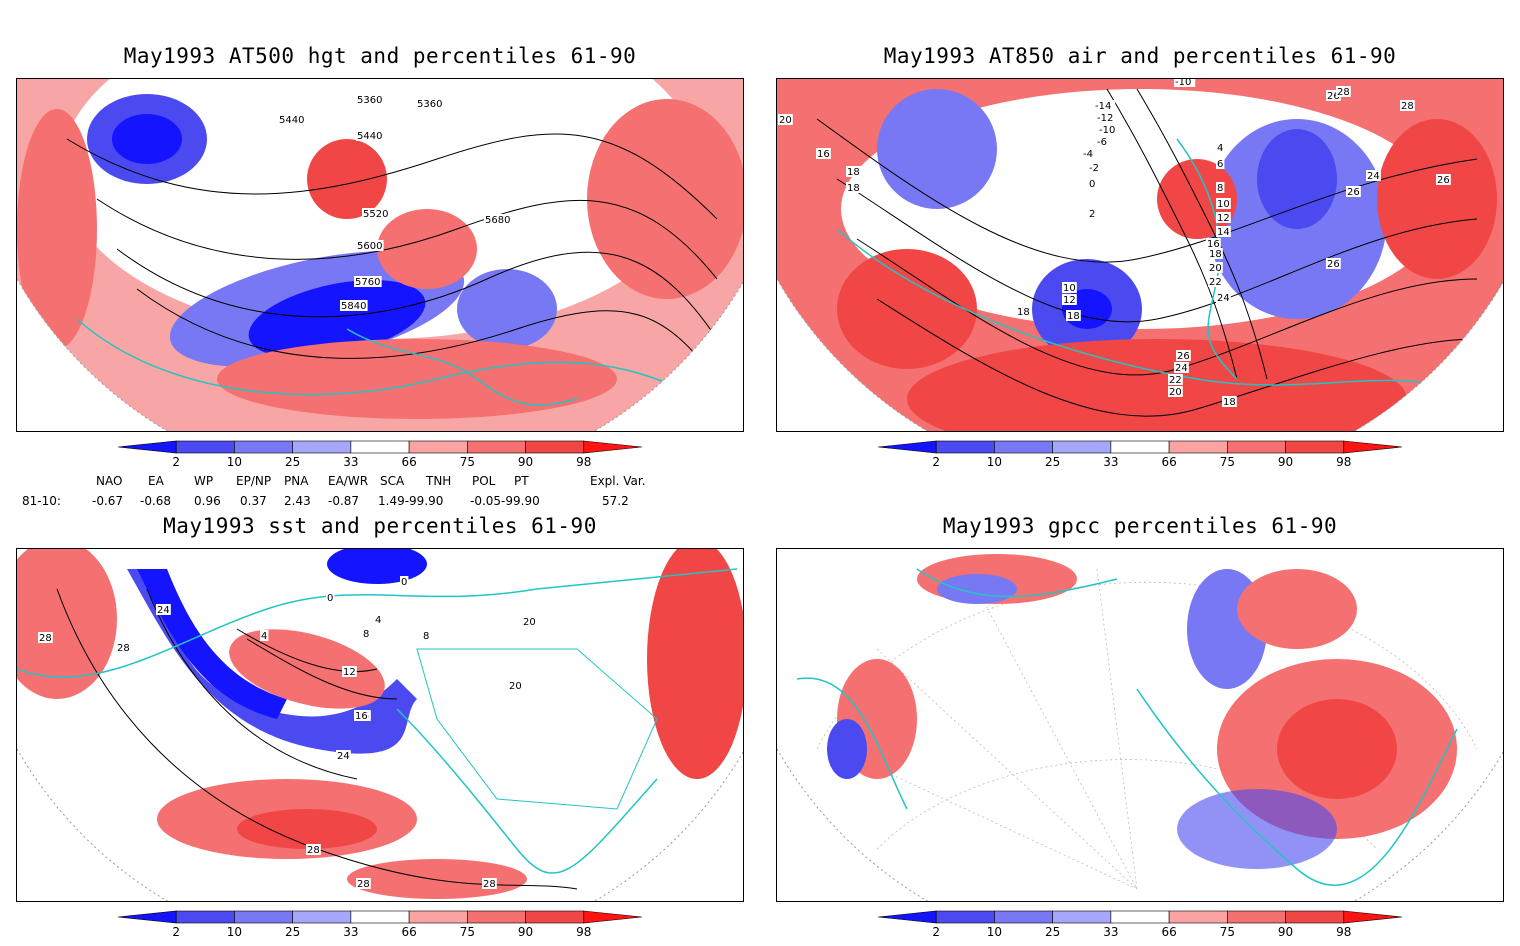 This screenshot has height=946, width=1520. What do you see at coordinates (344, 501) in the screenshot?
I see `tele-value: -0.87` at bounding box center [344, 501].